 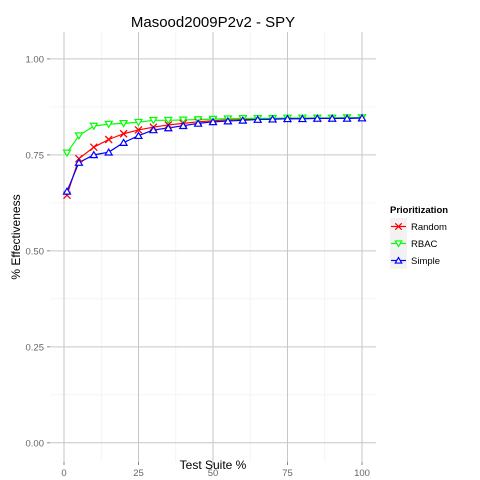 I want to click on y-tick-label: 0.75, so click(x=35, y=155).